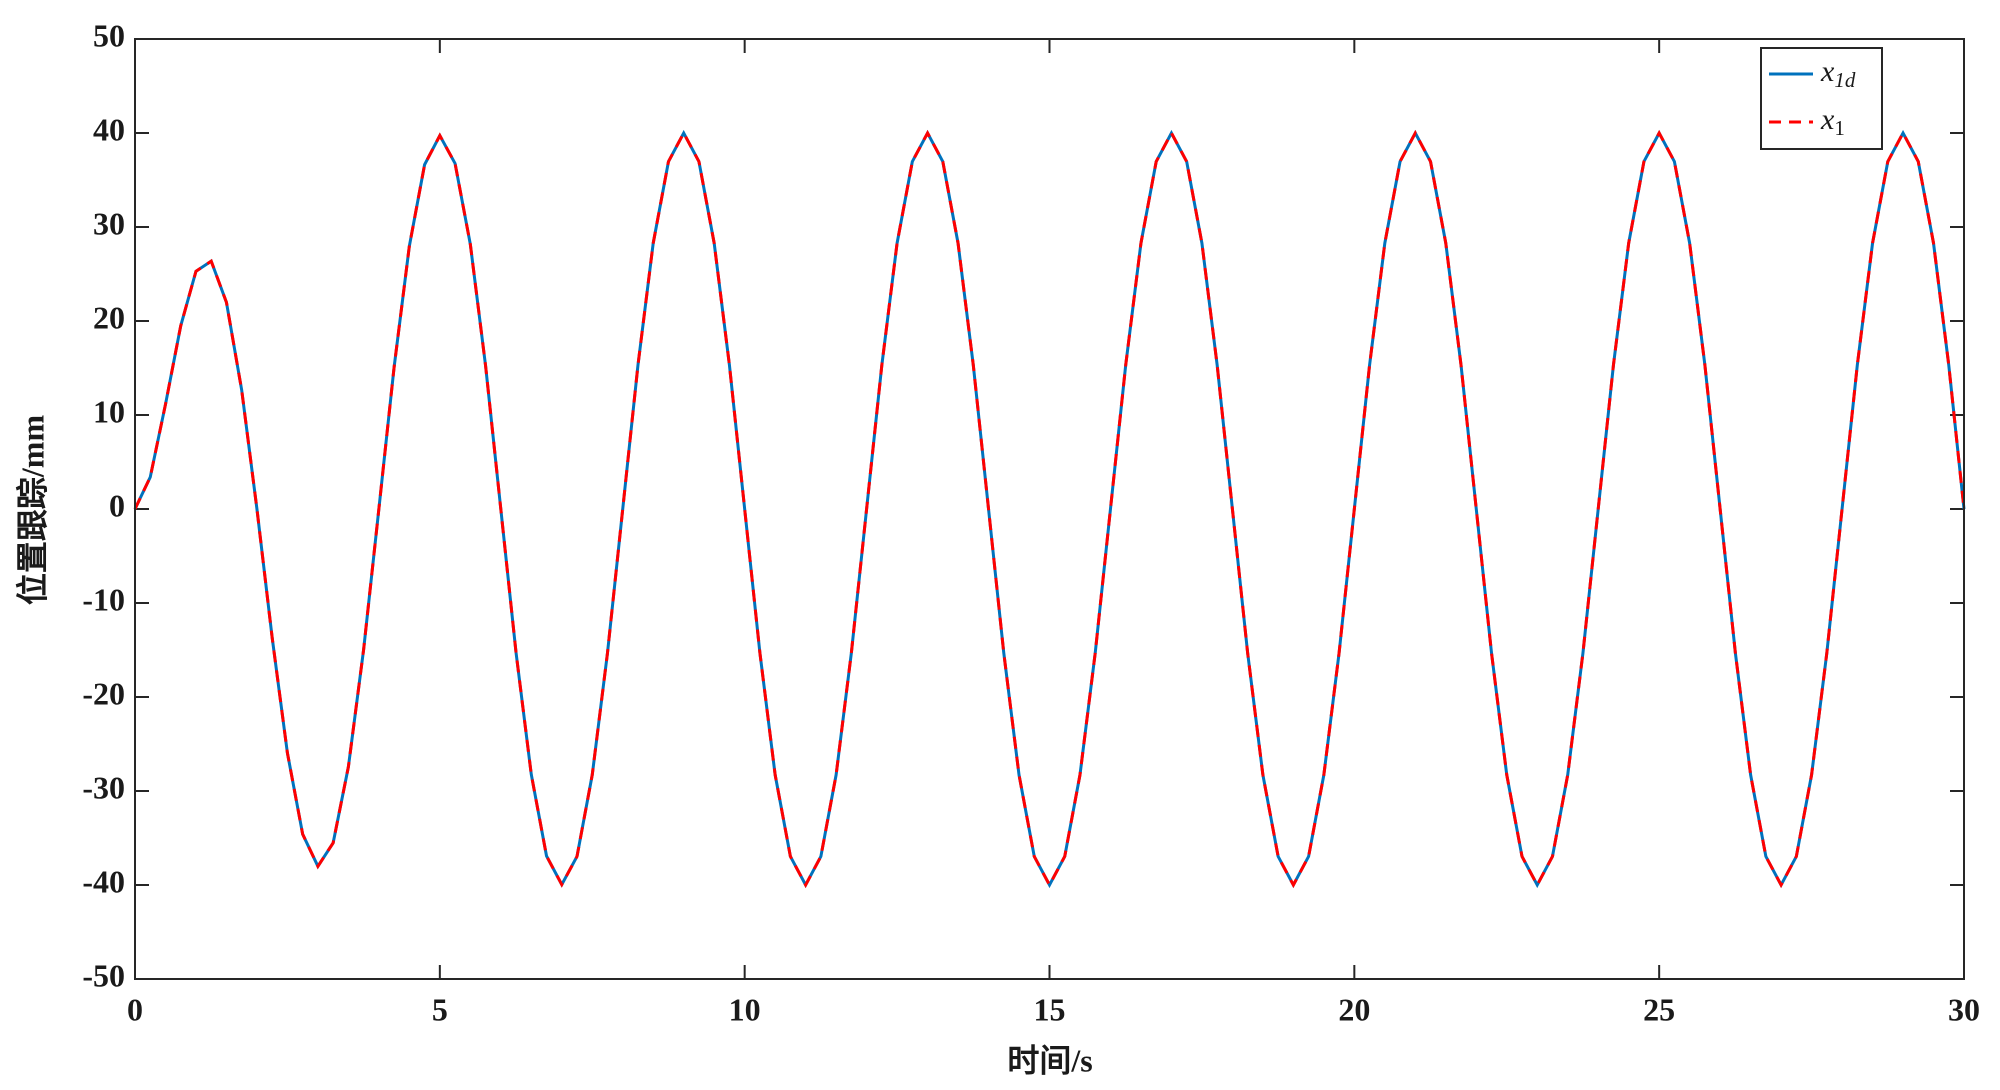 The image size is (2000, 1090). I want to click on y-tick-label: 40, so click(109, 129).